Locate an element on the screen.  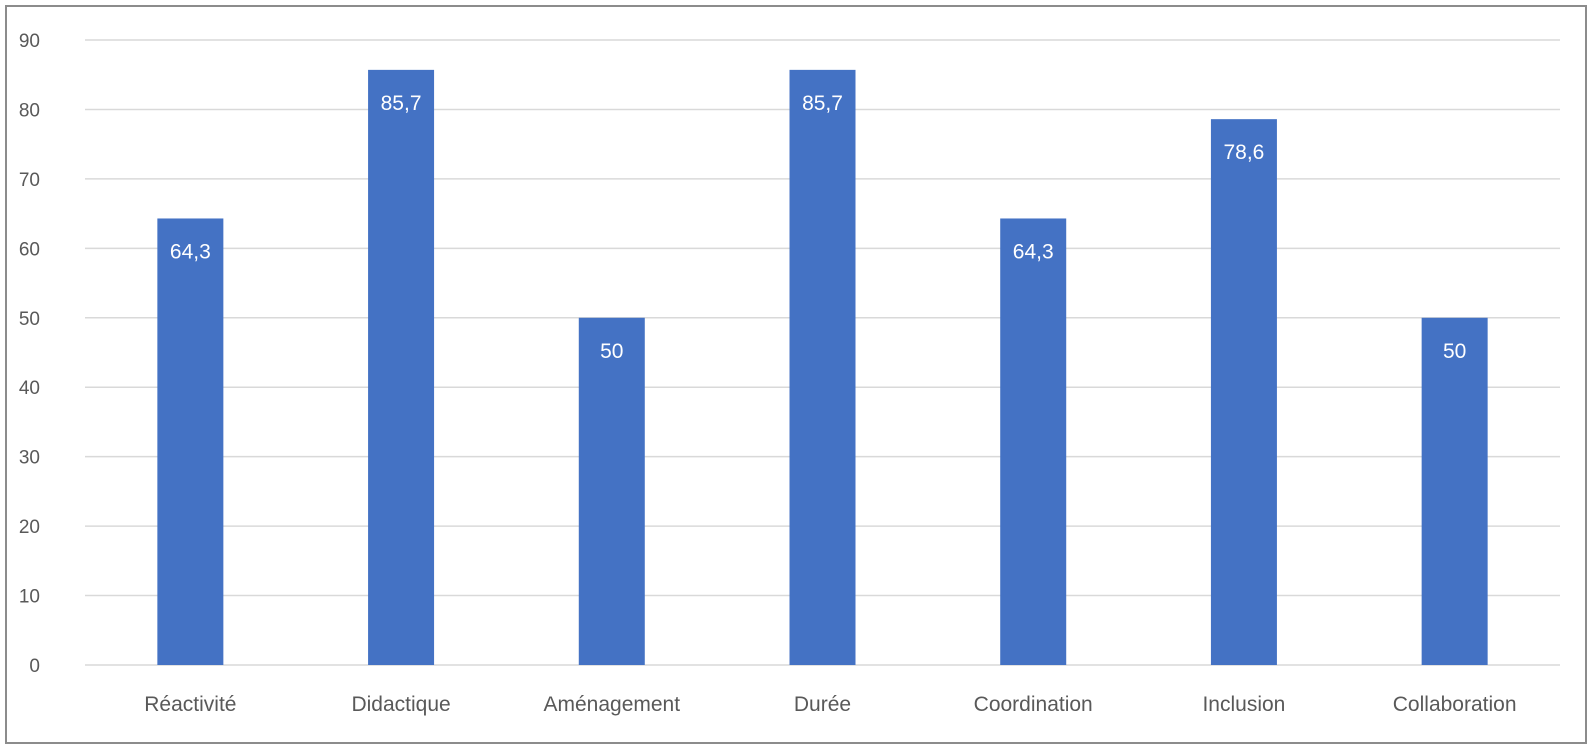
data-label: 78,6 is located at coordinates (1243, 152).